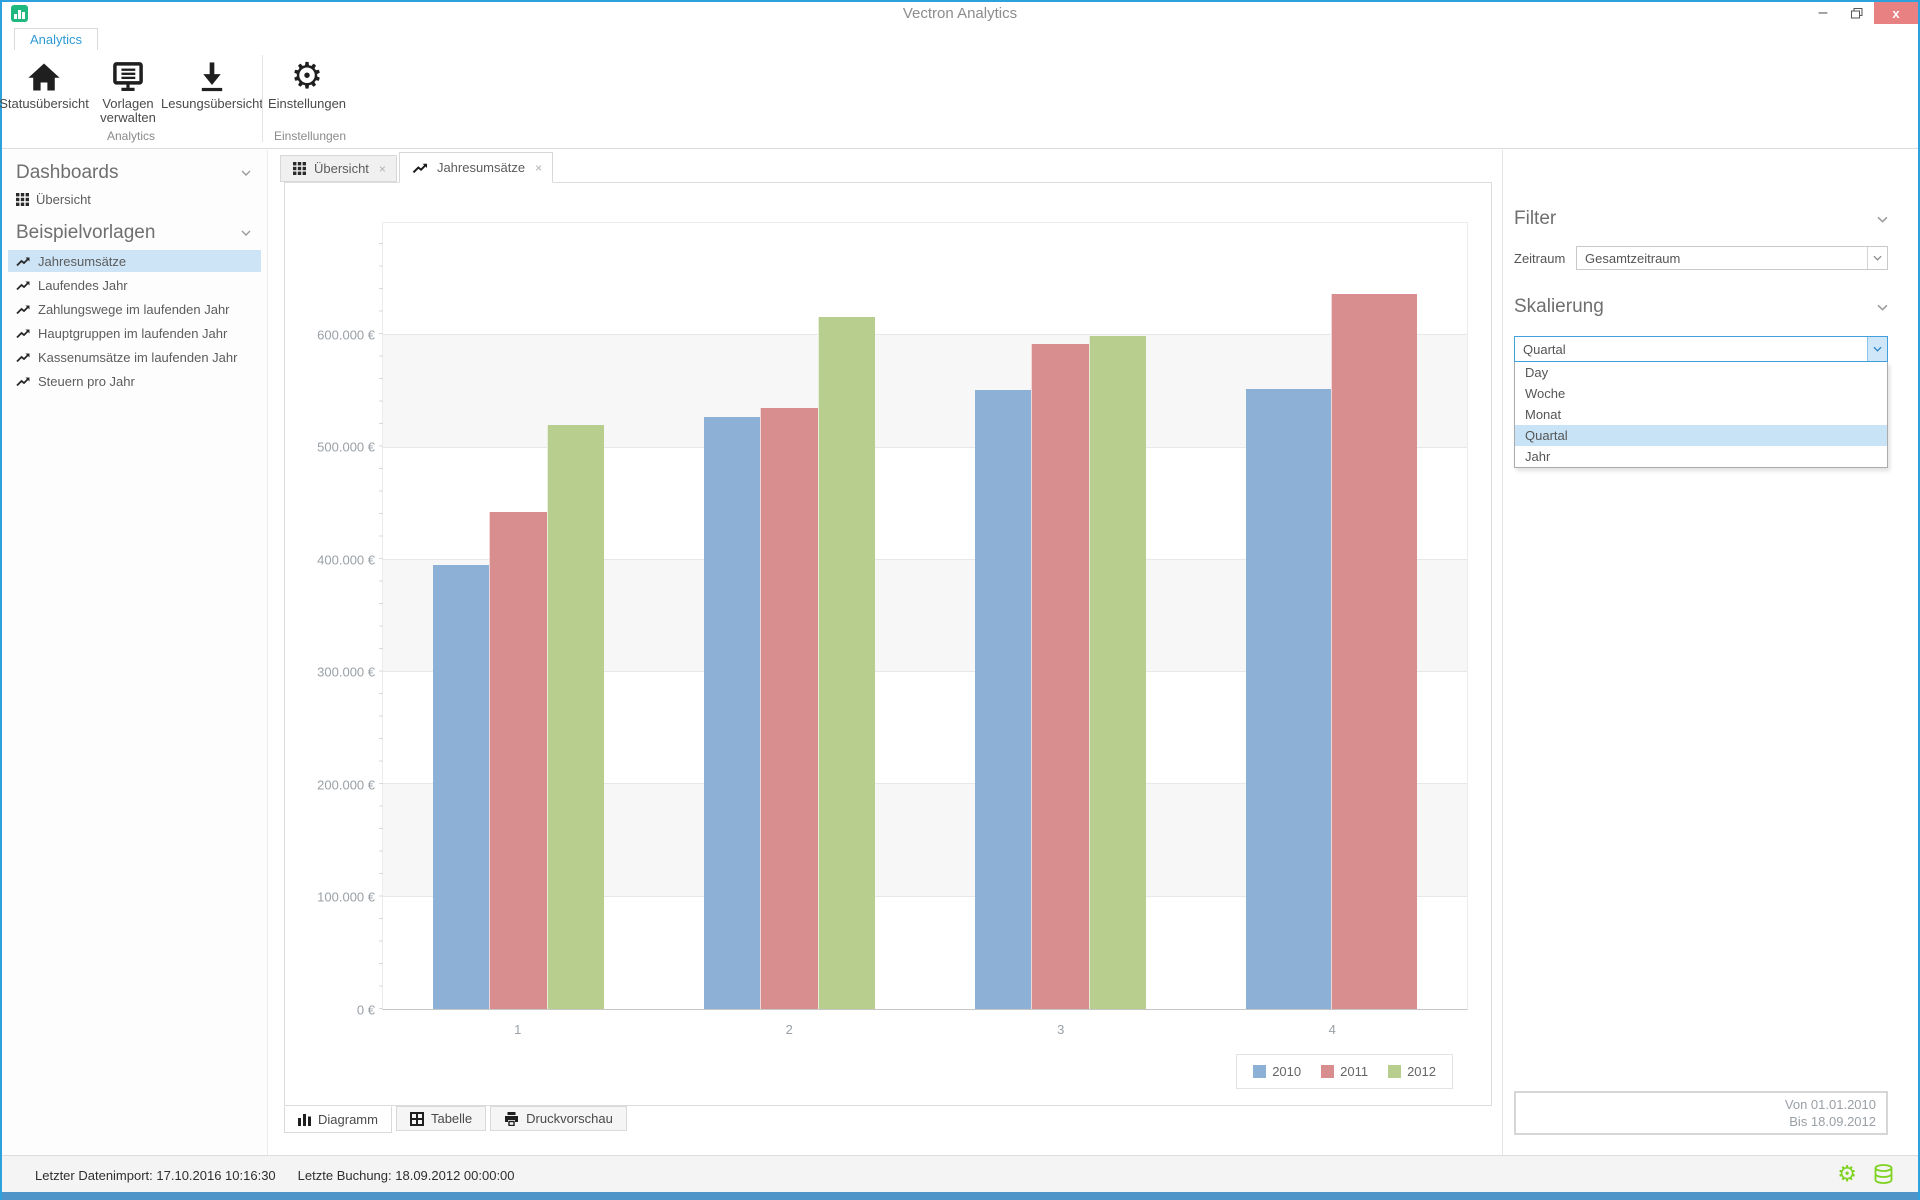 The image size is (1920, 1200). What do you see at coordinates (212, 77) in the screenshot?
I see `download-icon` at bounding box center [212, 77].